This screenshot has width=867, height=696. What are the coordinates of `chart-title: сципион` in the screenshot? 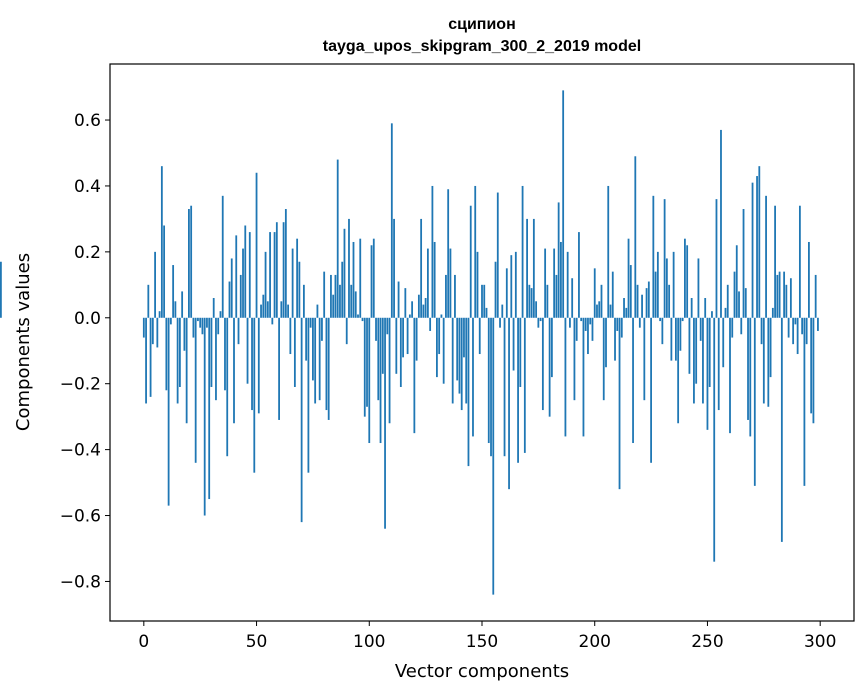 It's located at (482, 24).